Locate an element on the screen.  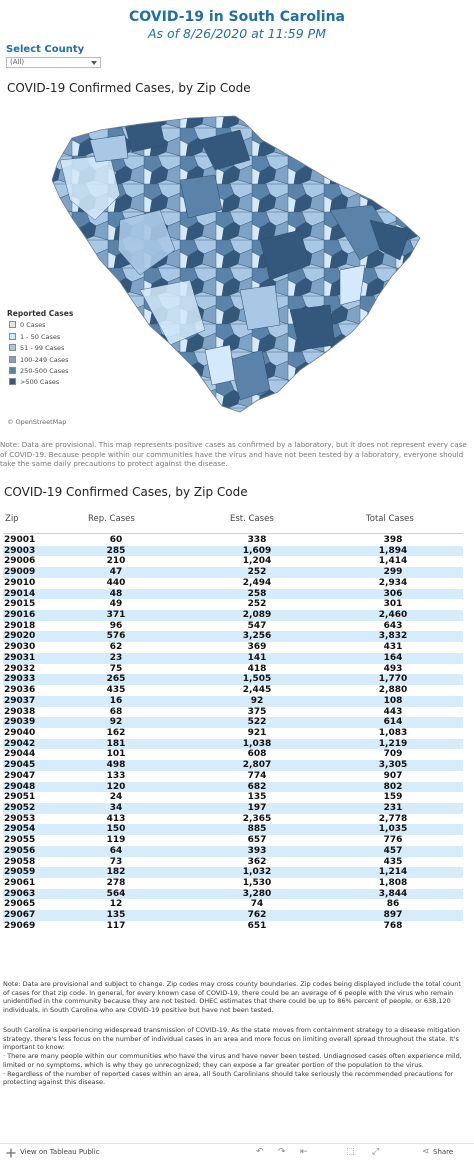
column-header-est-cases: Est. Cases is located at coordinates (252, 519).